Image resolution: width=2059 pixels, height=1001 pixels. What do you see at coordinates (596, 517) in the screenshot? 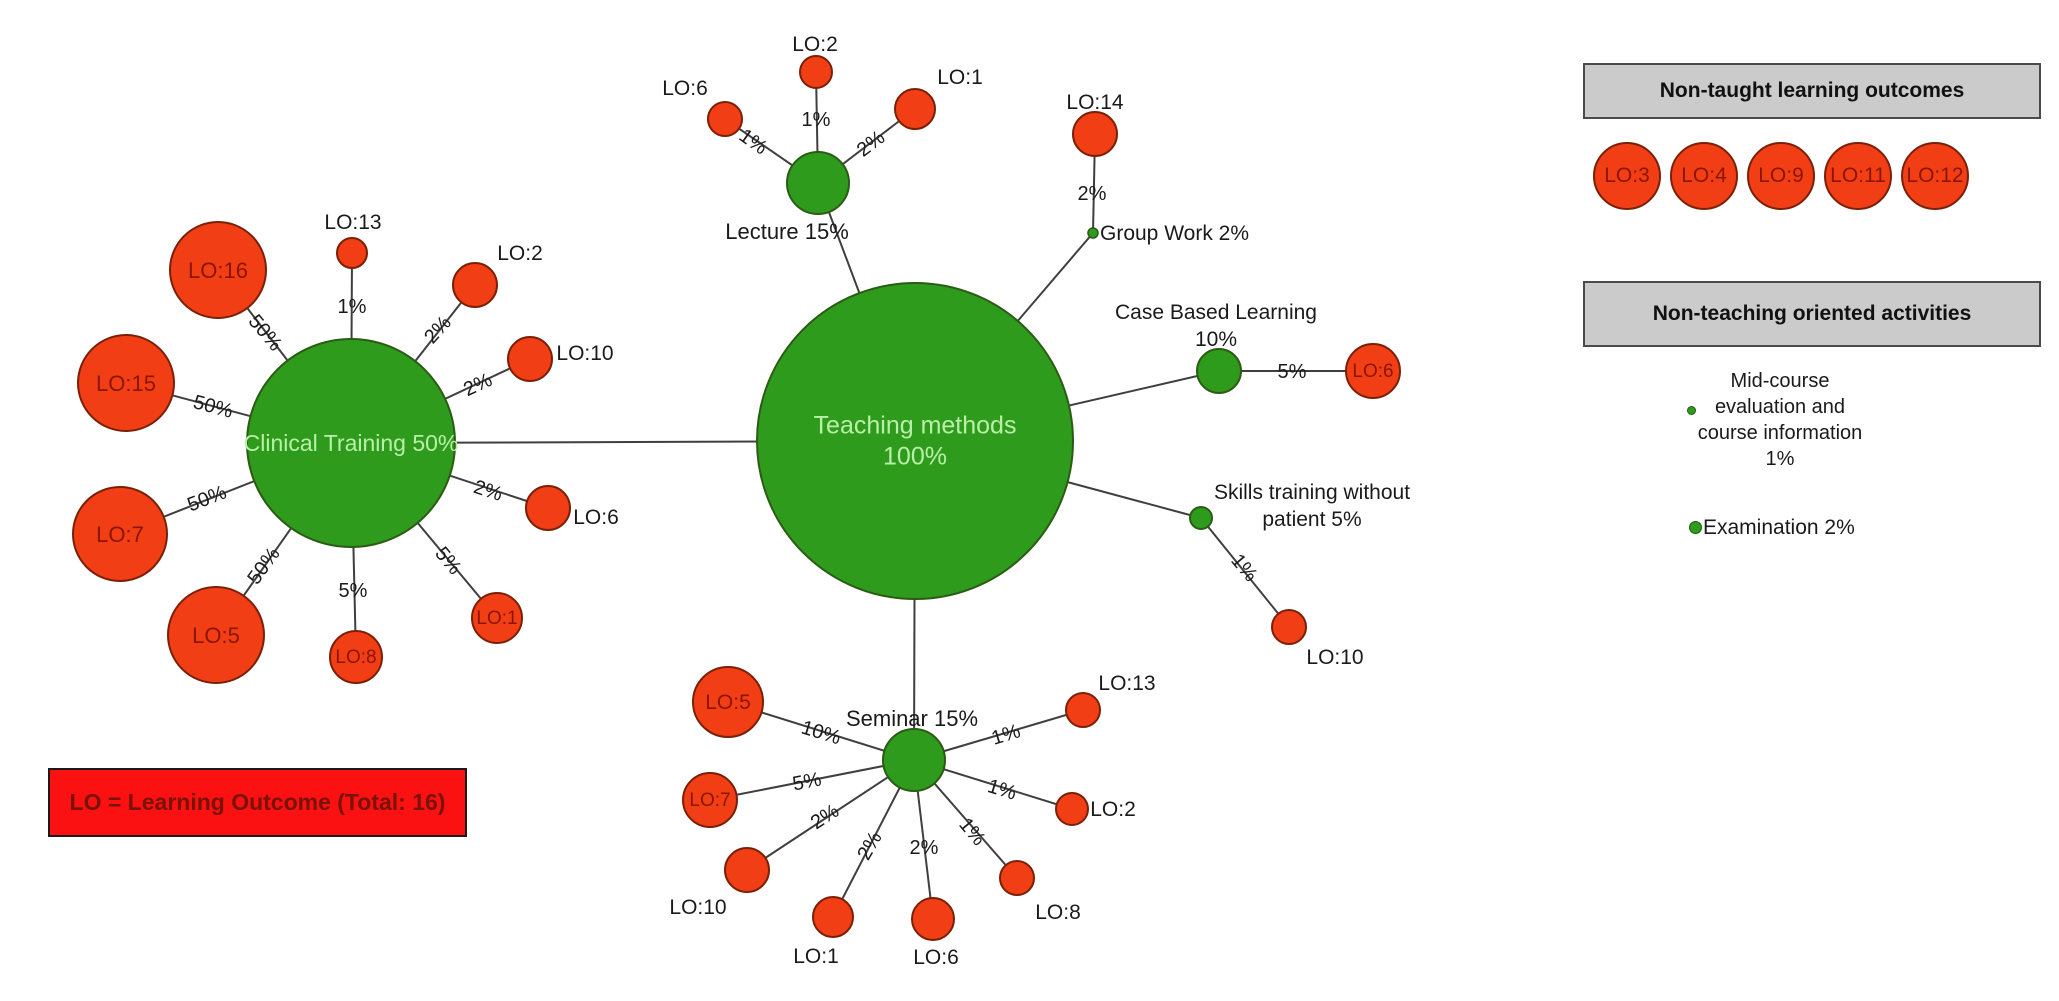
I see `node-label-lo6-clinical: LO:6` at bounding box center [596, 517].